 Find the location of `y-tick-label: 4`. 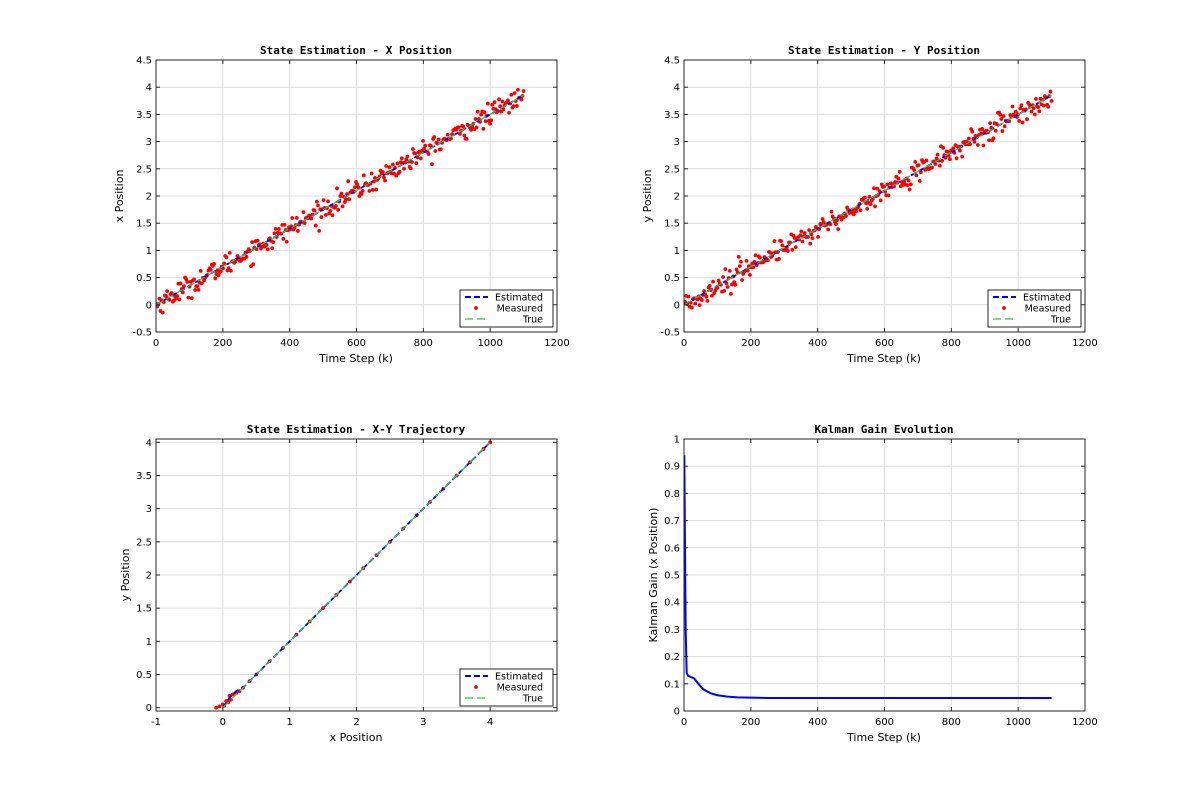

y-tick-label: 4 is located at coordinates (149, 443).